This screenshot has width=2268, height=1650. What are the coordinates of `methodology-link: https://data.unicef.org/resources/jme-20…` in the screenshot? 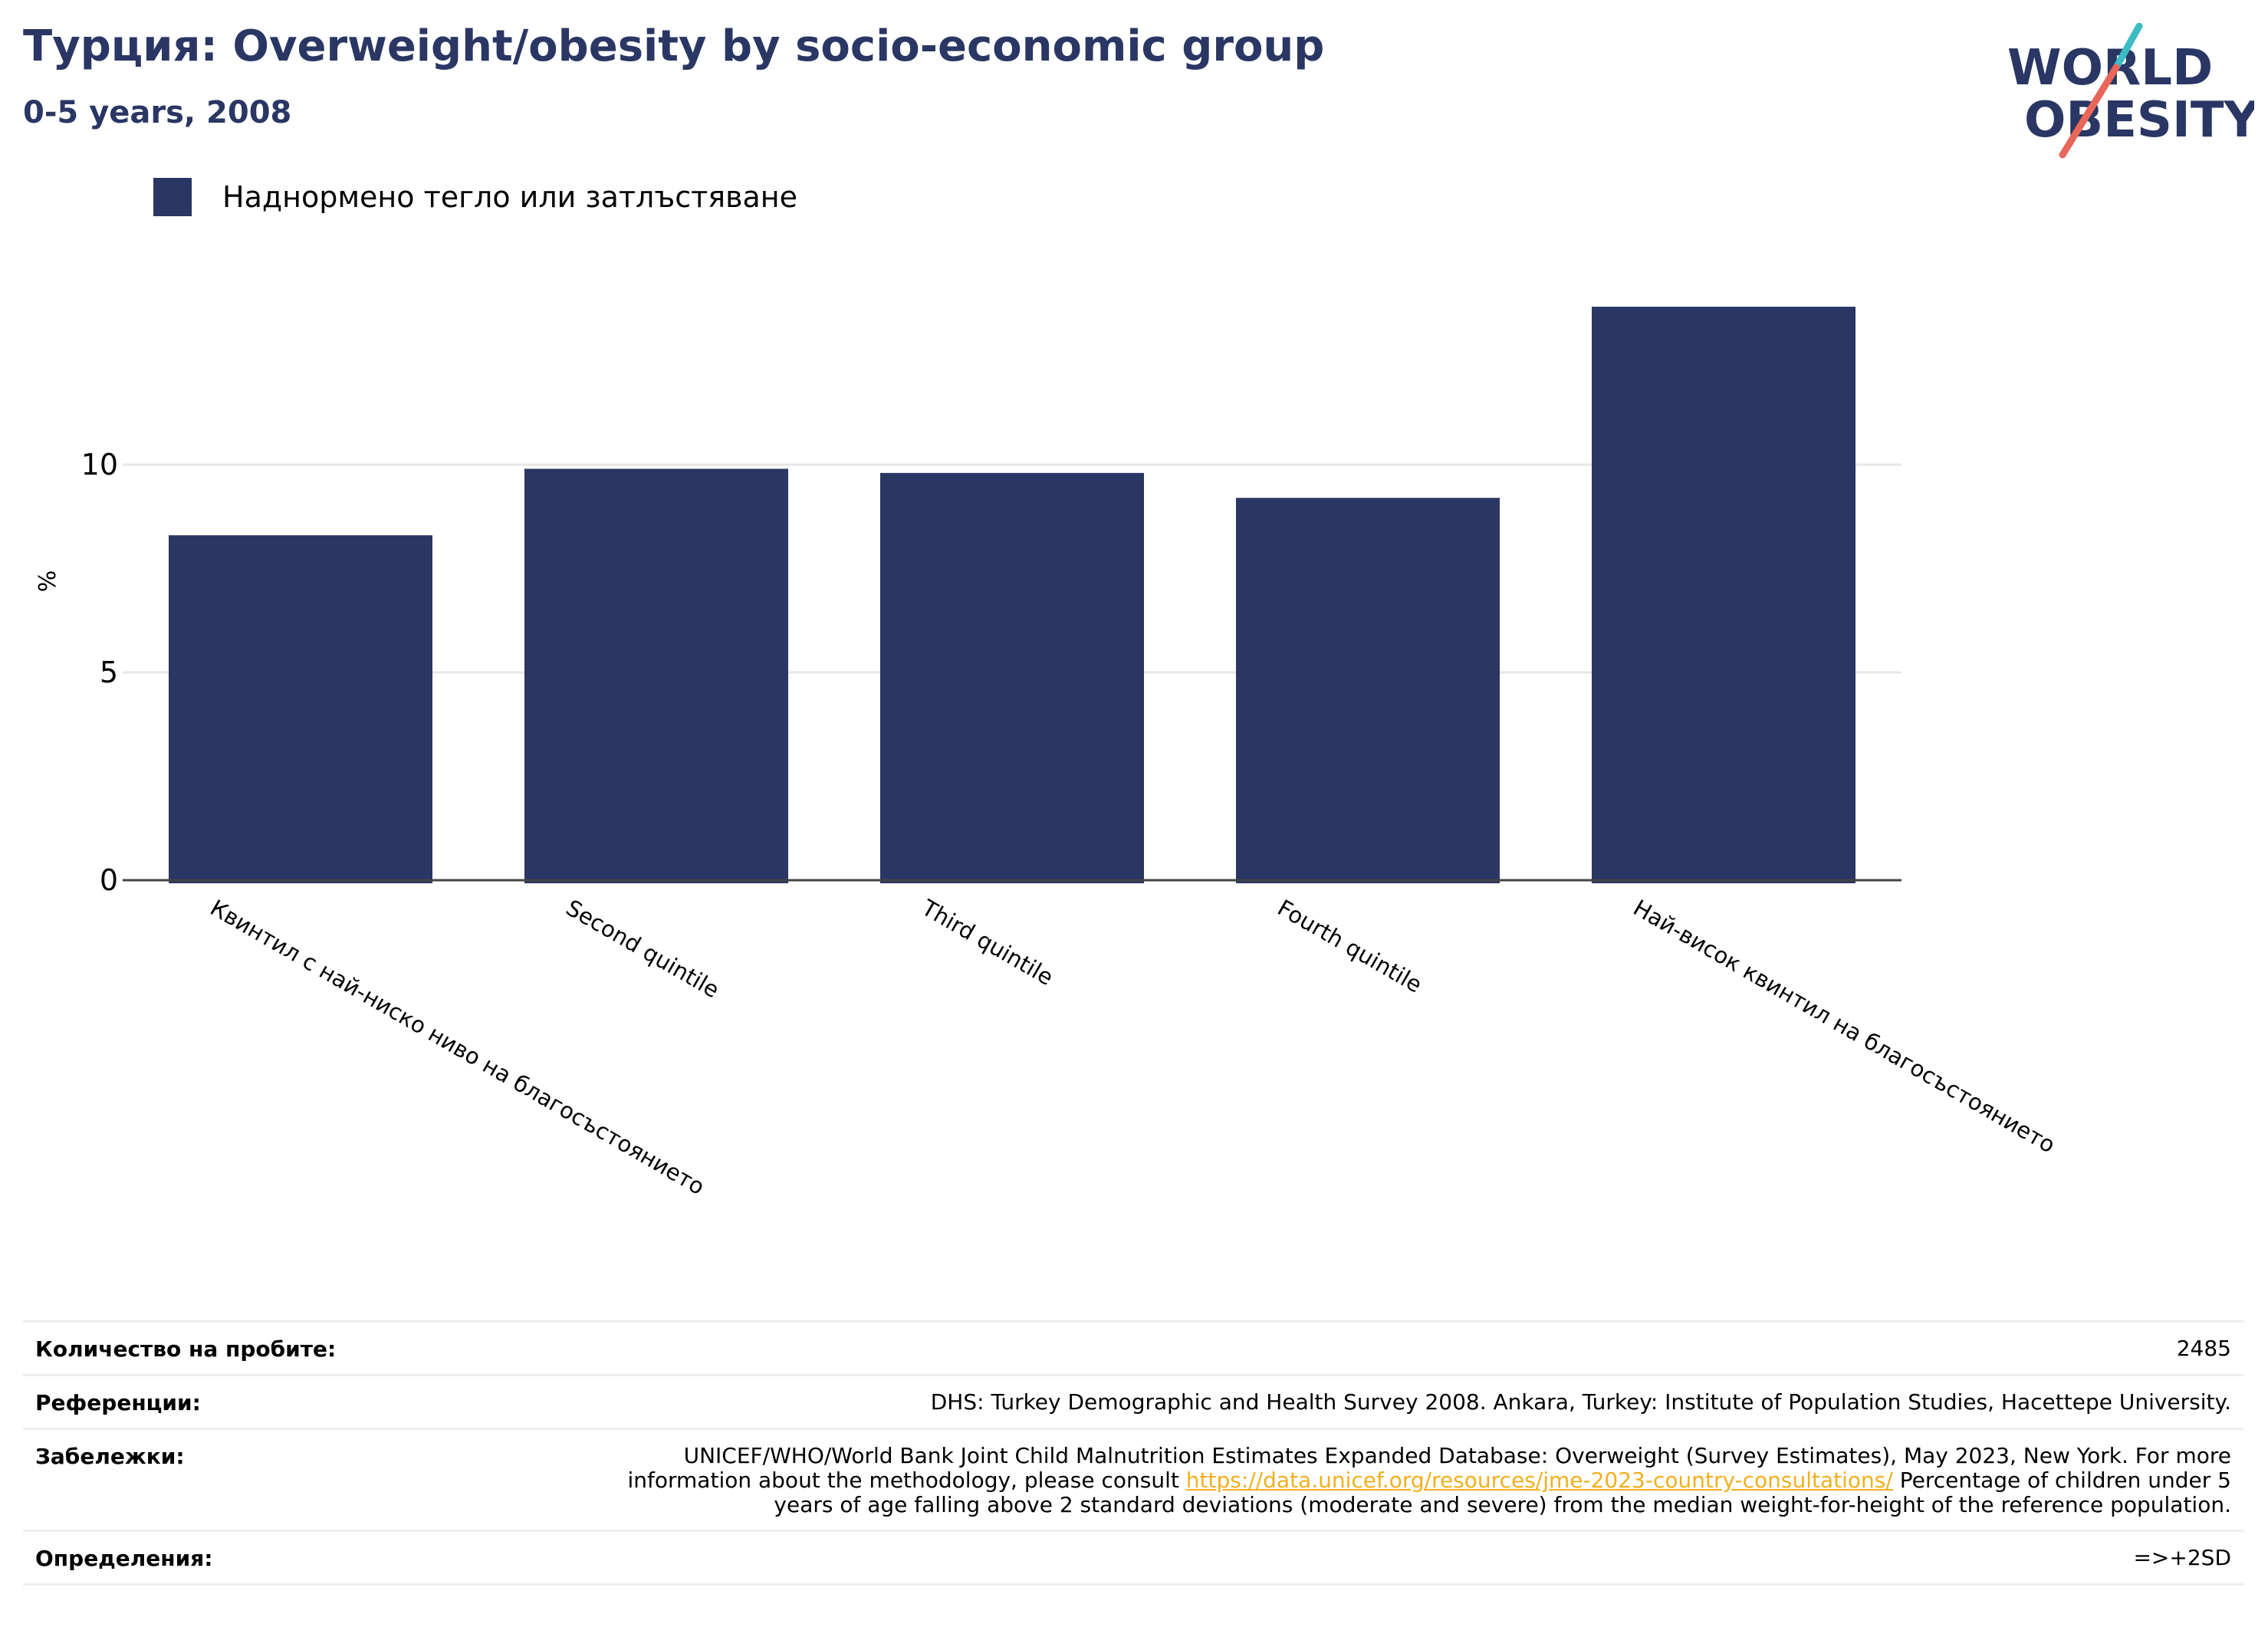 It's located at (1539, 1480).